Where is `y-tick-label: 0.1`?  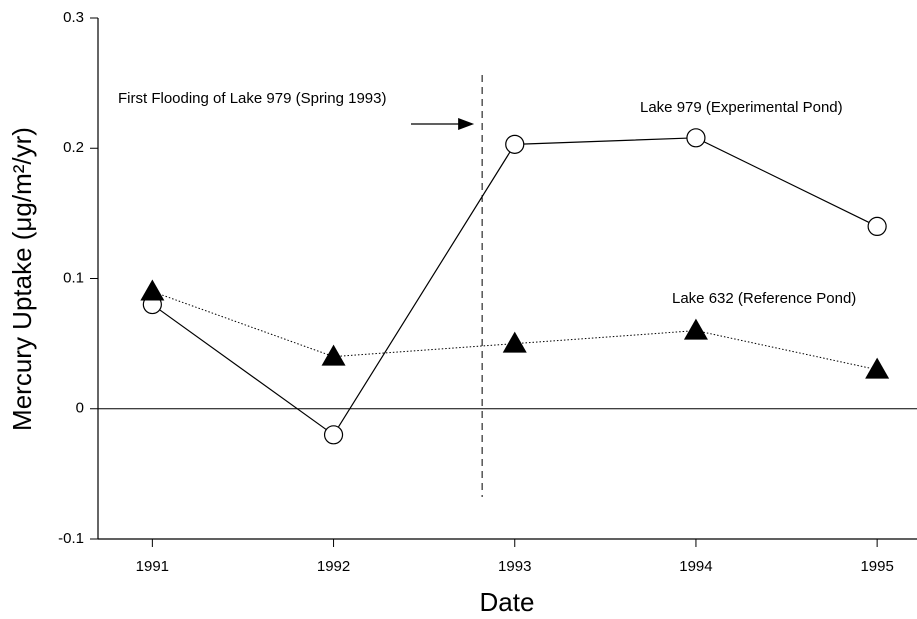
y-tick-label: 0.1 is located at coordinates (73, 277).